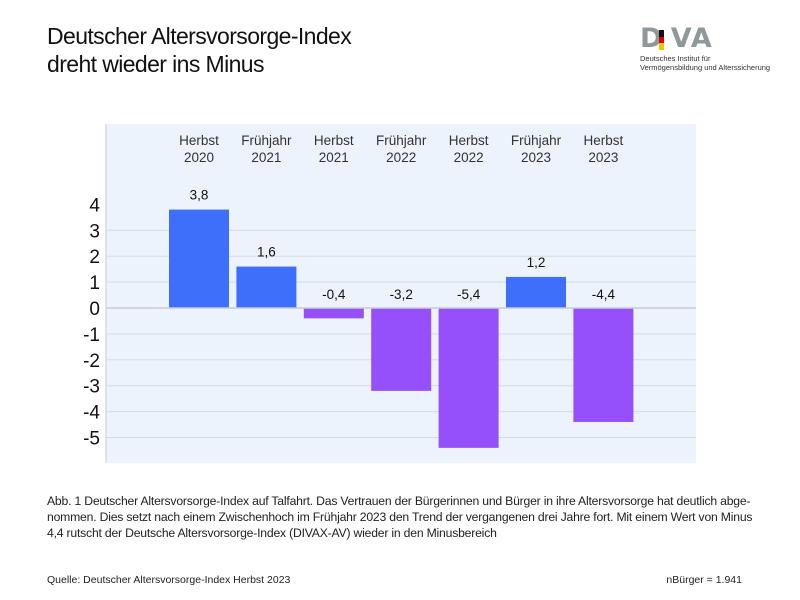  I want to click on logo-subtitle-line-1: Deutsches Institut für, so click(675, 58).